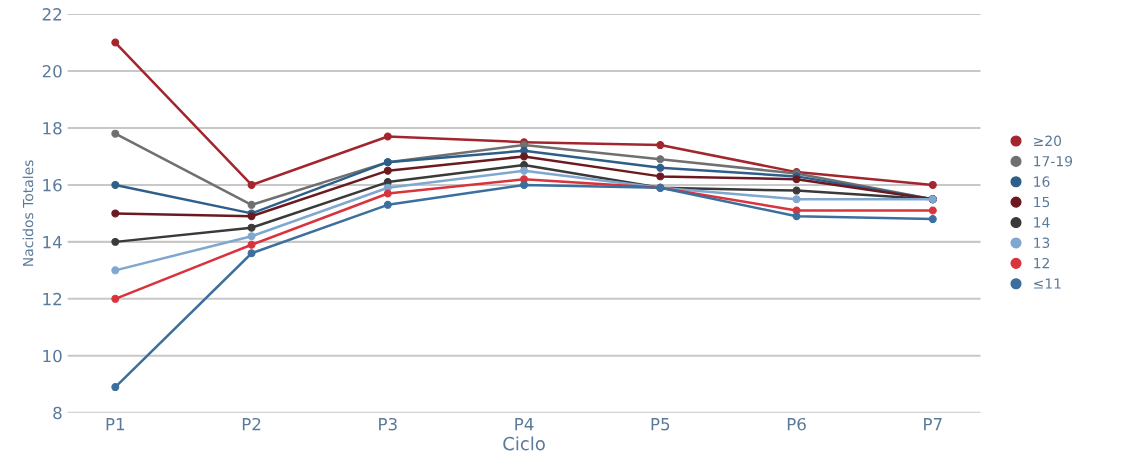 The width and height of the screenshot is (1127, 469). Describe the element at coordinates (52, 299) in the screenshot. I see `y-tick-label: 12` at that location.